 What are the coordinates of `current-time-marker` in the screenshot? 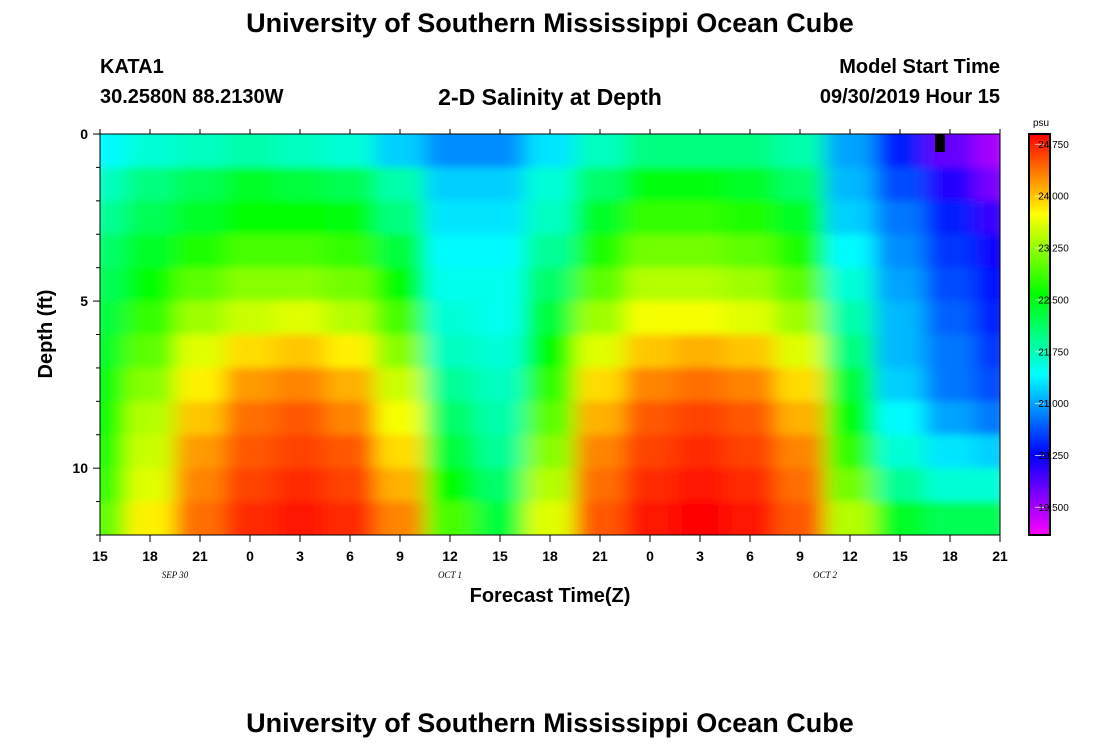 It's located at (940, 143).